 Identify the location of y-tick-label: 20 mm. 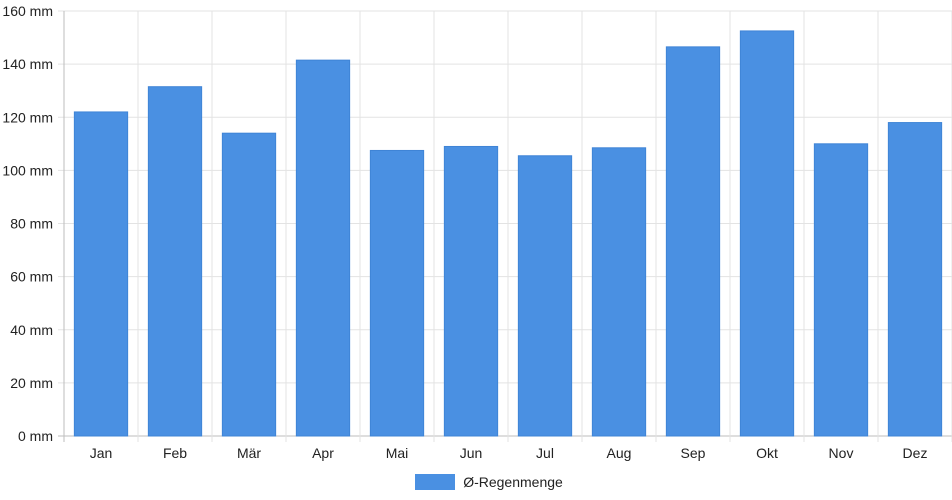
(31, 383).